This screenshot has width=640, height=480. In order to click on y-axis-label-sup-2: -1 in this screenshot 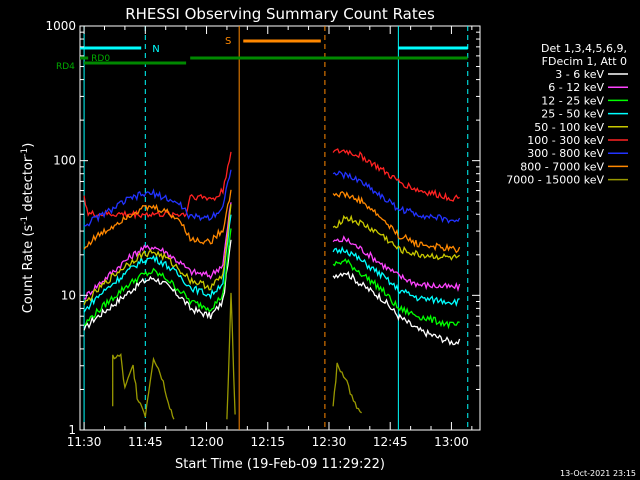, I will do `click(25, 152)`.